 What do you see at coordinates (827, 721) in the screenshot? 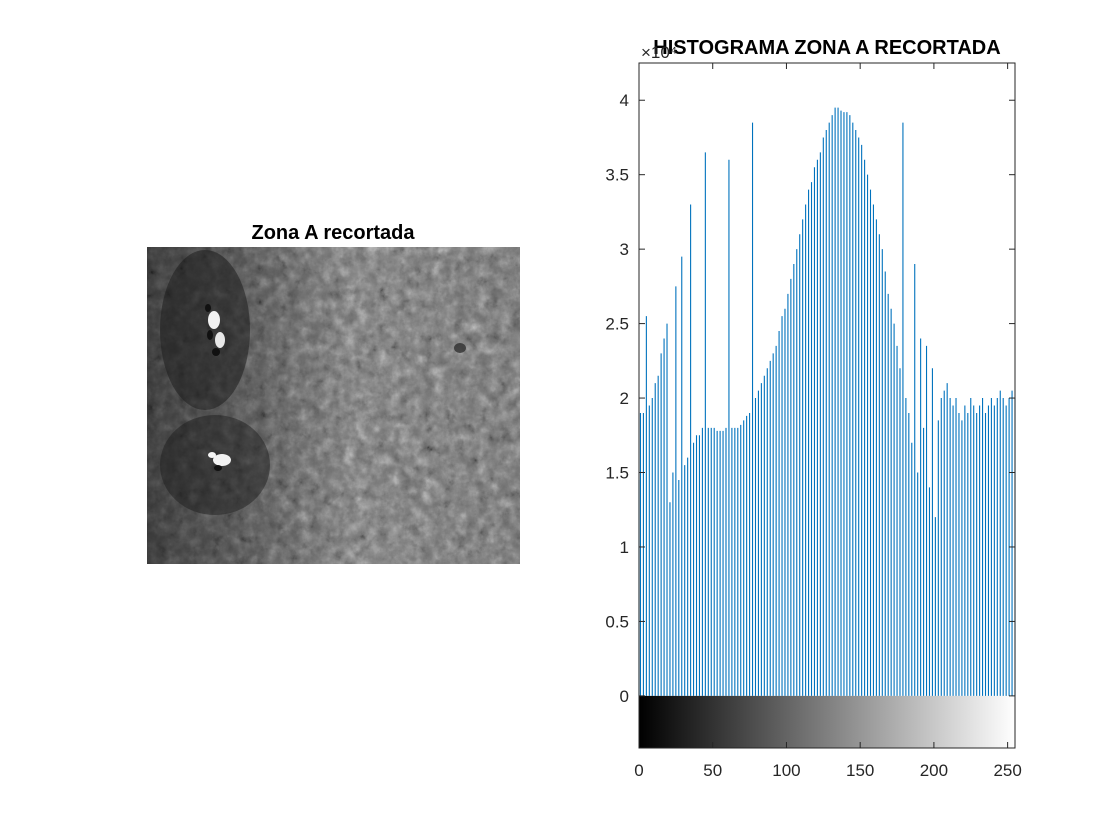
I see `colorbar` at bounding box center [827, 721].